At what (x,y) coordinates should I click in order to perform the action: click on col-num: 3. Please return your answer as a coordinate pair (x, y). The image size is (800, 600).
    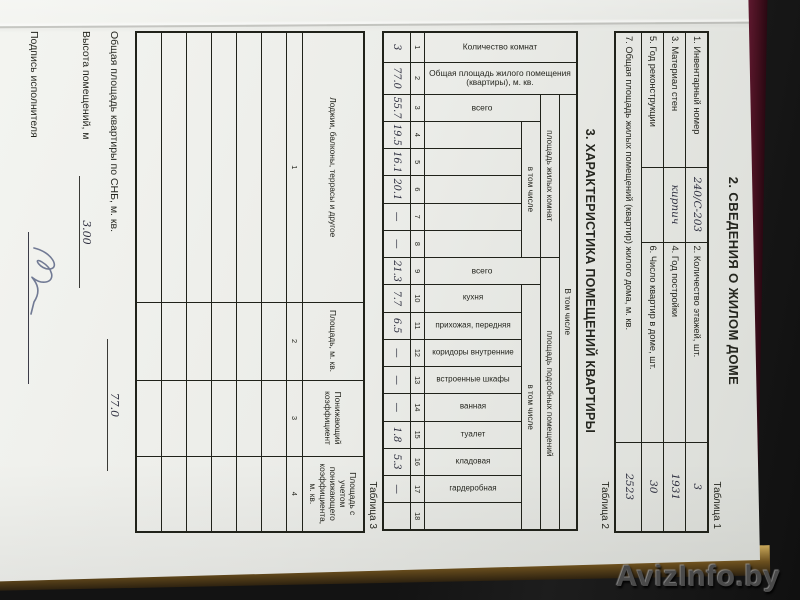
    Looking at the image, I should click on (294, 418).